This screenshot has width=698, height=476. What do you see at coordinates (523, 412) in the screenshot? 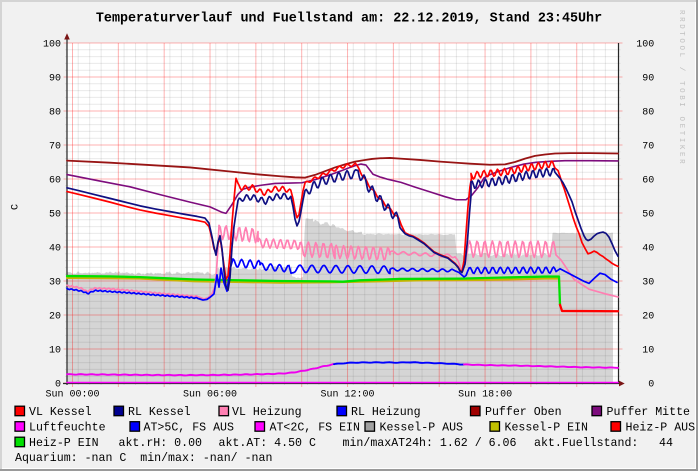
I see `svg-text: Puffer Oben` at bounding box center [523, 412].